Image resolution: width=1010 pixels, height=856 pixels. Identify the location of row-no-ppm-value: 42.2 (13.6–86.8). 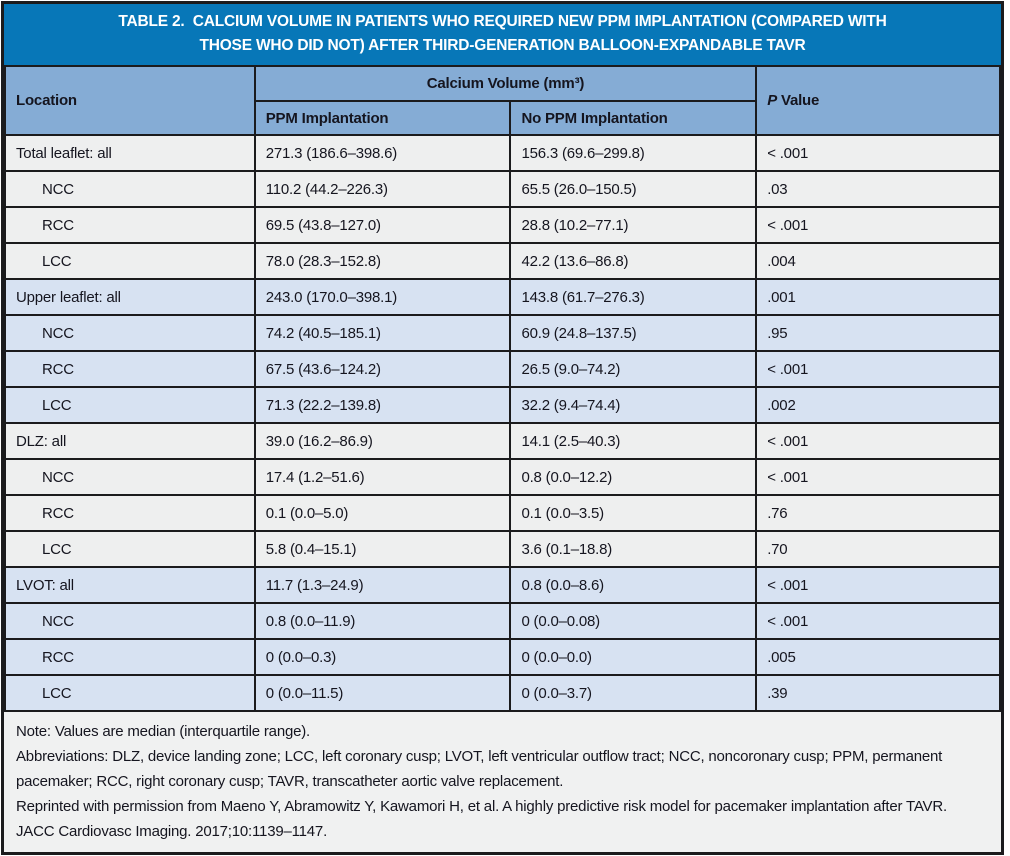
(633, 261).